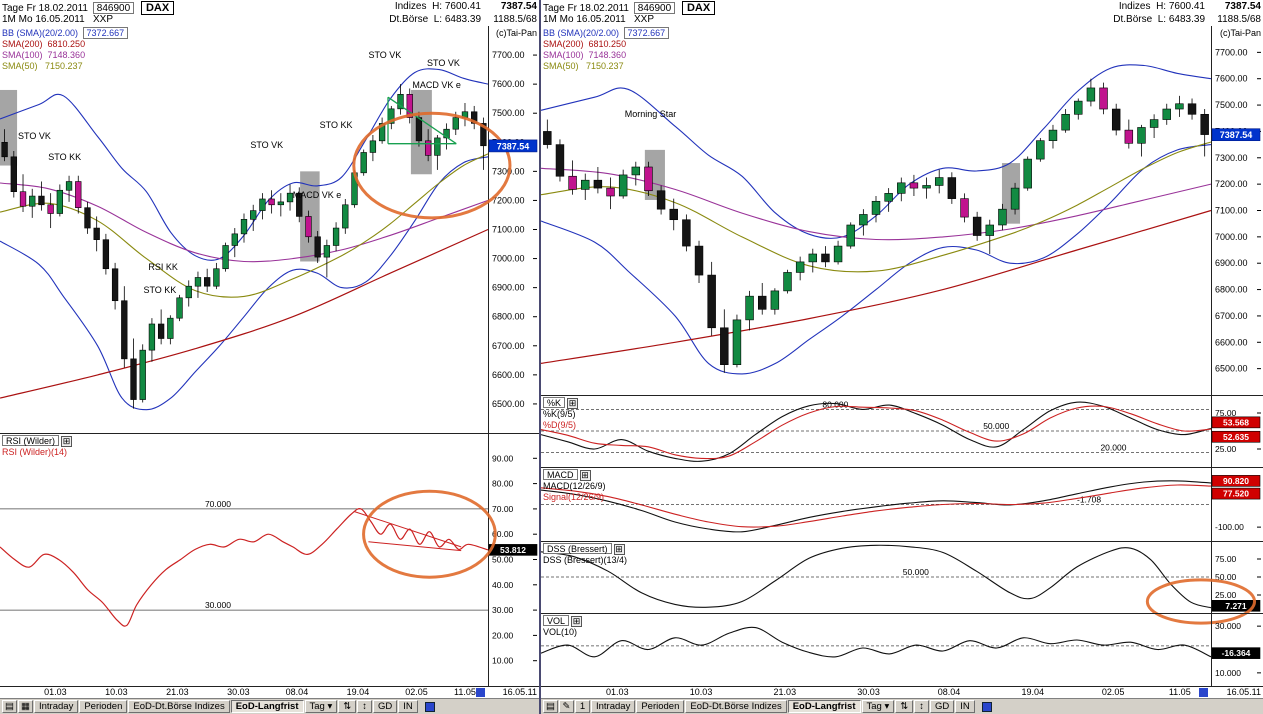 The image size is (1263, 714). What do you see at coordinates (508, 346) in the screenshot?
I see `svg-text: 6700.00` at bounding box center [508, 346].